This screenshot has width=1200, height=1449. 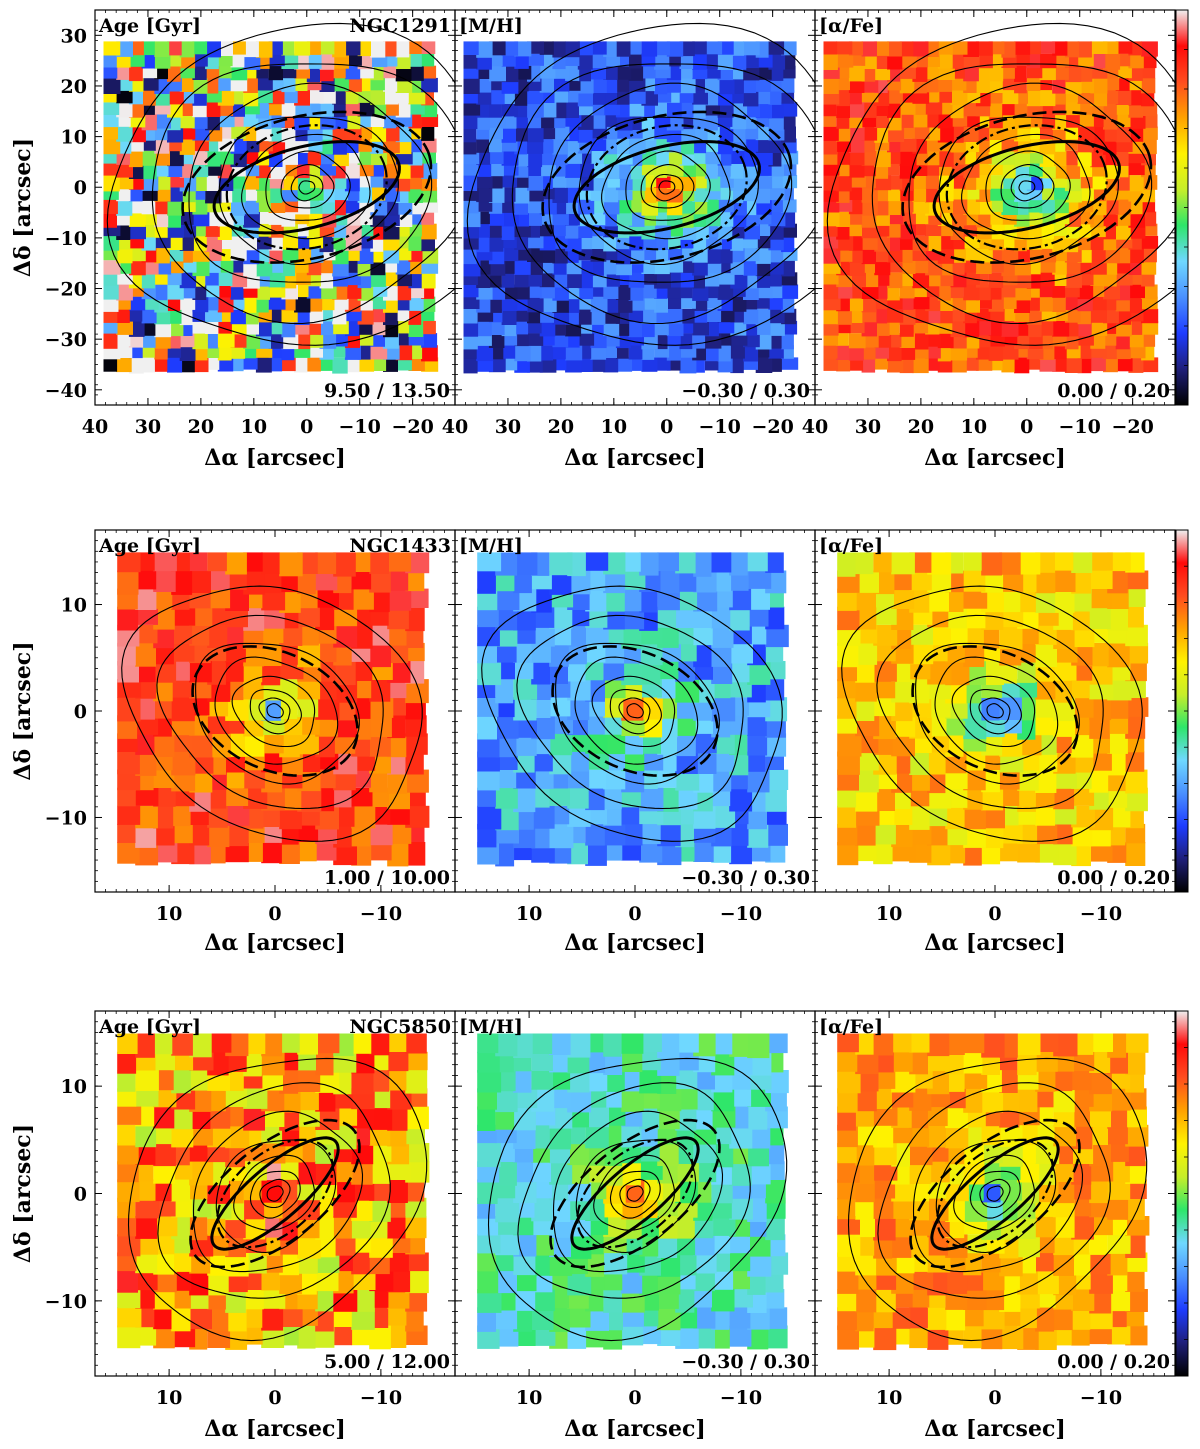 What do you see at coordinates (275, 458) in the screenshot?
I see `x-axis-title: Δα [arcsec]` at bounding box center [275, 458].